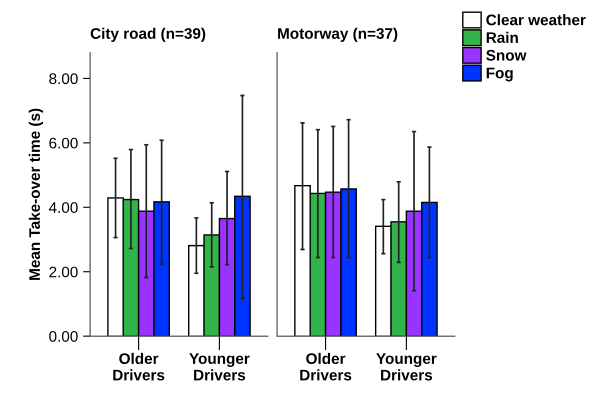 The image size is (613, 405). What do you see at coordinates (536, 20) in the screenshot?
I see `legend-label: Clear weather` at bounding box center [536, 20].